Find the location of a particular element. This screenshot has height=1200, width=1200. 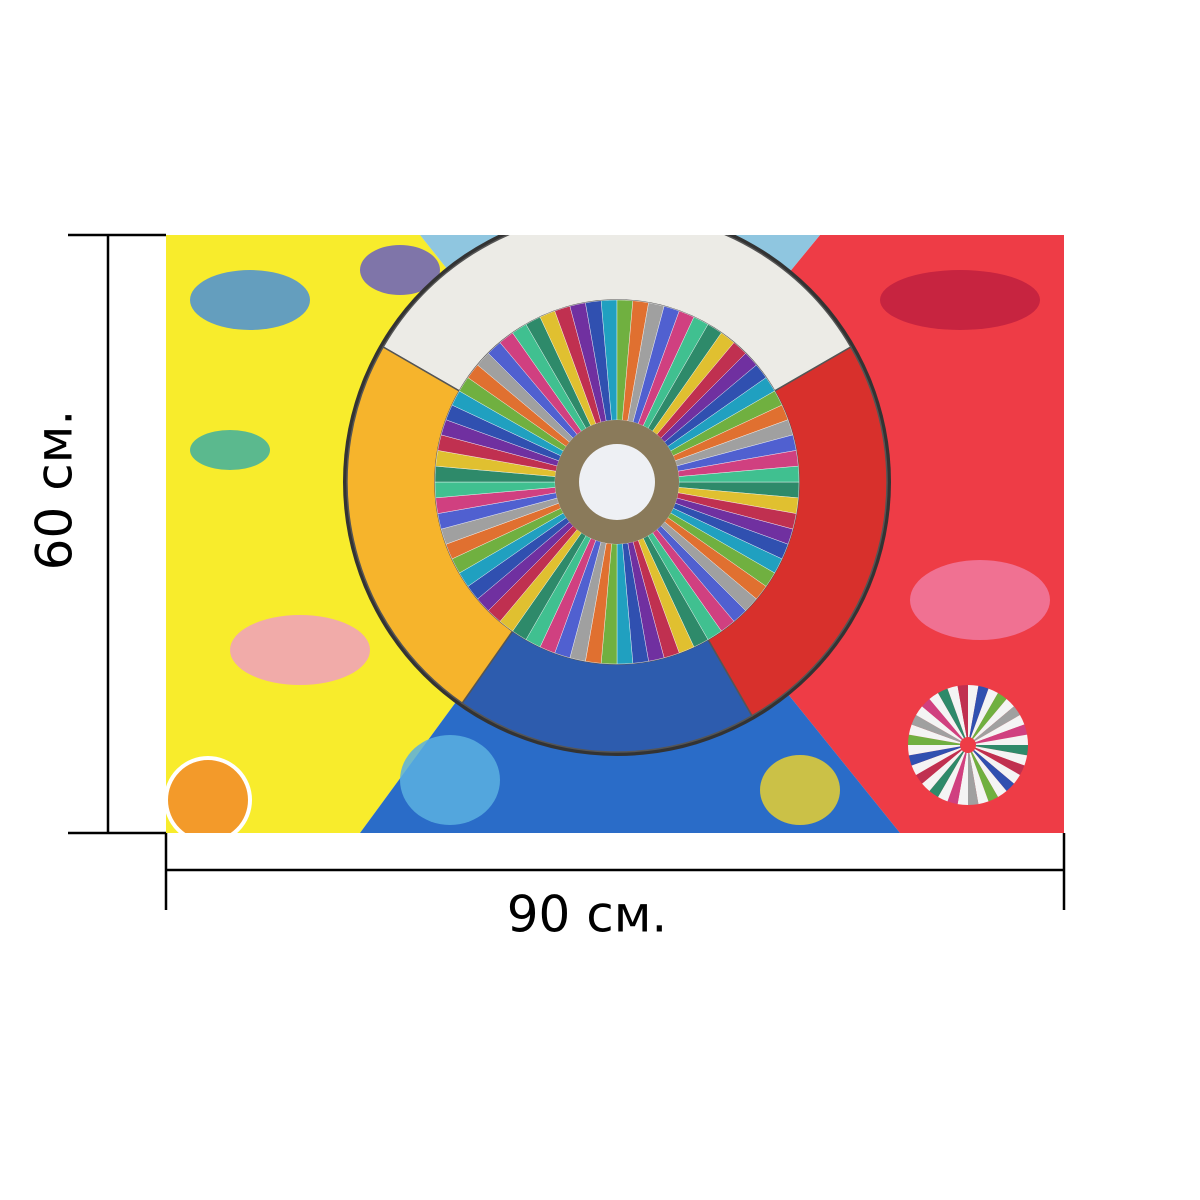

orange-disc is located at coordinates (209, 794).